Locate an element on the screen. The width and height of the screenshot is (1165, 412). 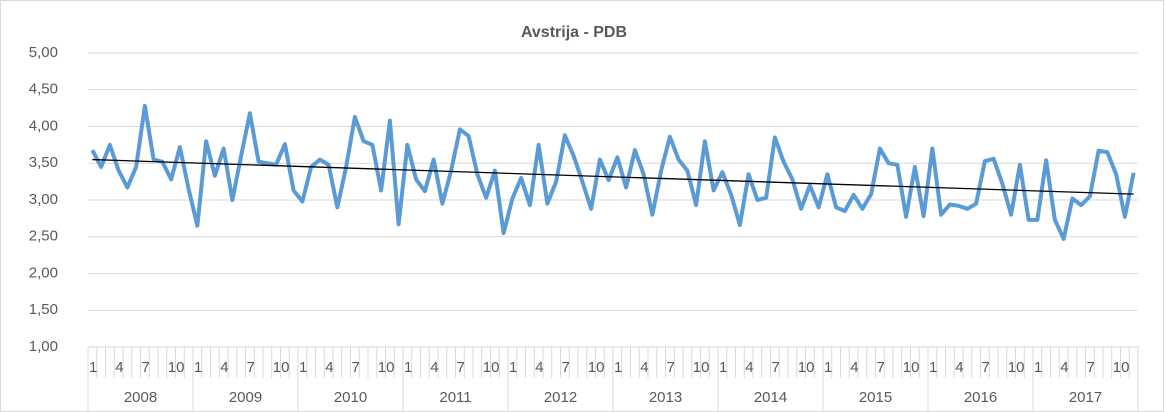
y-tick-label: 2,00 is located at coordinates (43, 272).